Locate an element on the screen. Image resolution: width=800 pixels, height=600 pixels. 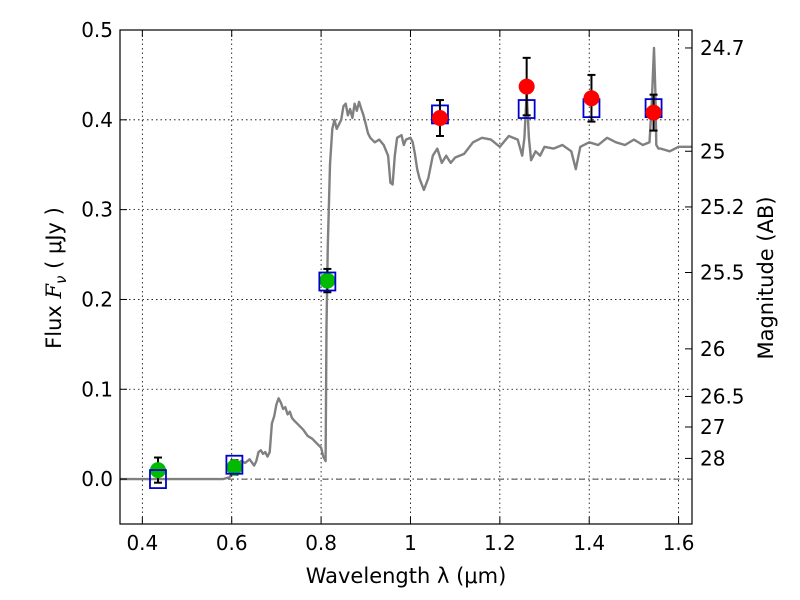
y-tick-label: 0.0 is located at coordinates (97, 479).